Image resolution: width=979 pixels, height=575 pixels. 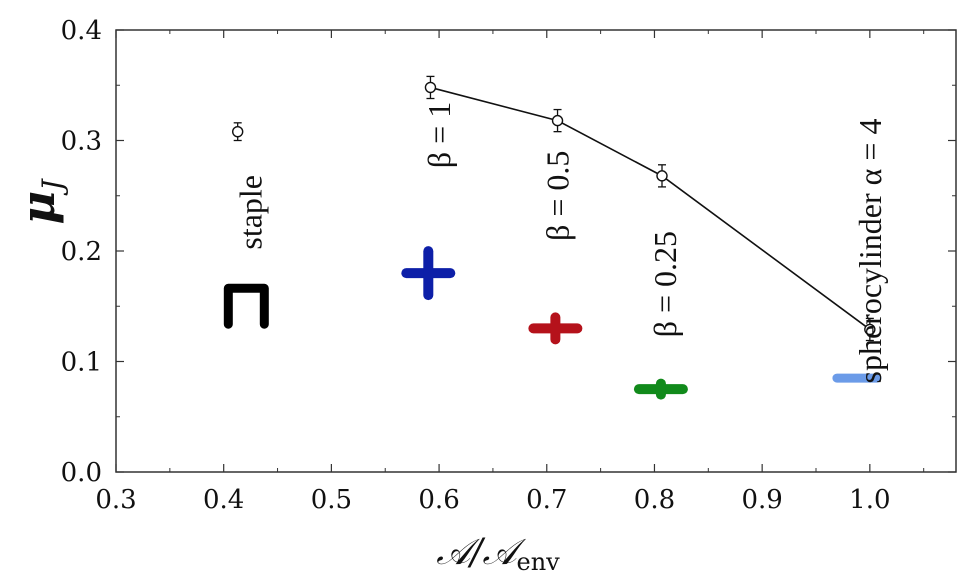 What do you see at coordinates (870, 251) in the screenshot?
I see `annotation-label: spherocylinder α = 4` at bounding box center [870, 251].